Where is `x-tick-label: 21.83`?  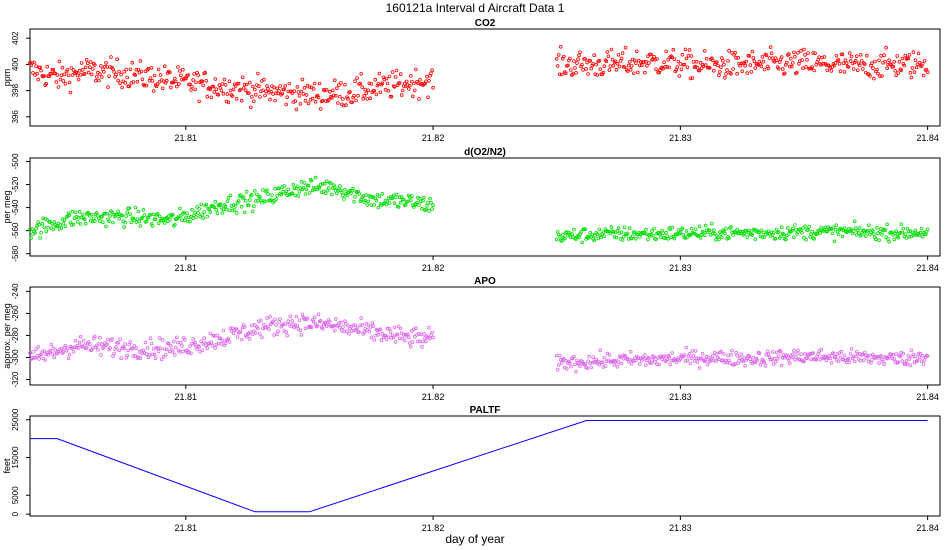 x-tick-label: 21.83 is located at coordinates (680, 397).